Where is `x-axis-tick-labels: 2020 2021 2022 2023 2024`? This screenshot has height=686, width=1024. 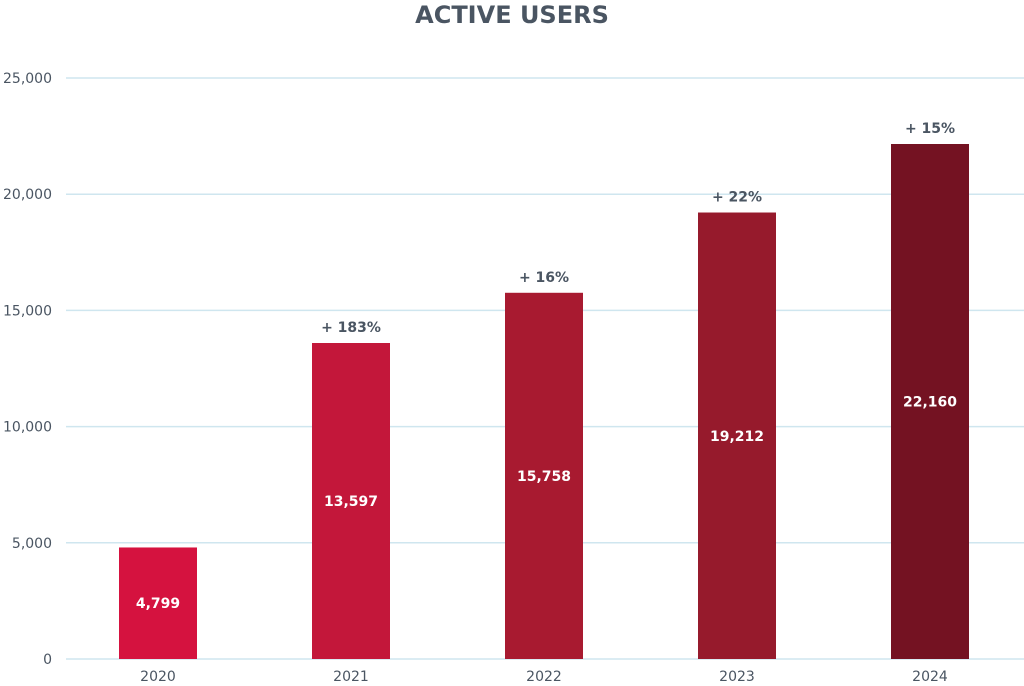 x-axis-tick-labels: 2020 2021 2022 2023 2024 is located at coordinates (544, 677).